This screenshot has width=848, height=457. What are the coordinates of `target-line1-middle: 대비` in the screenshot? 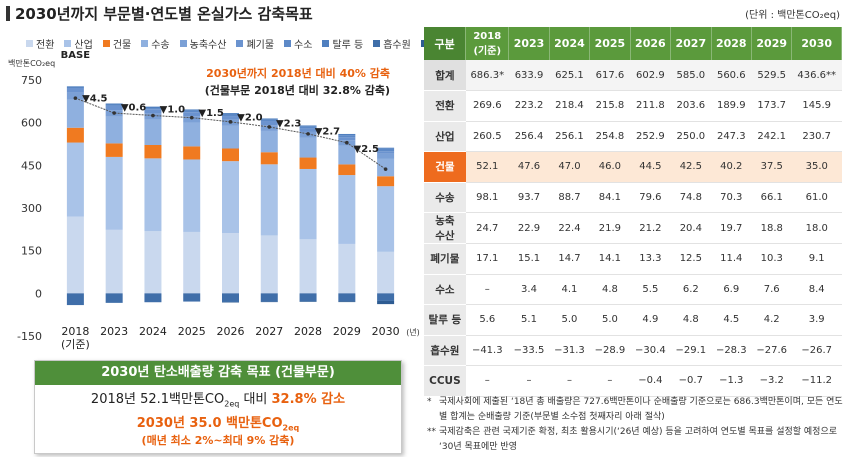 It's located at (255, 399).